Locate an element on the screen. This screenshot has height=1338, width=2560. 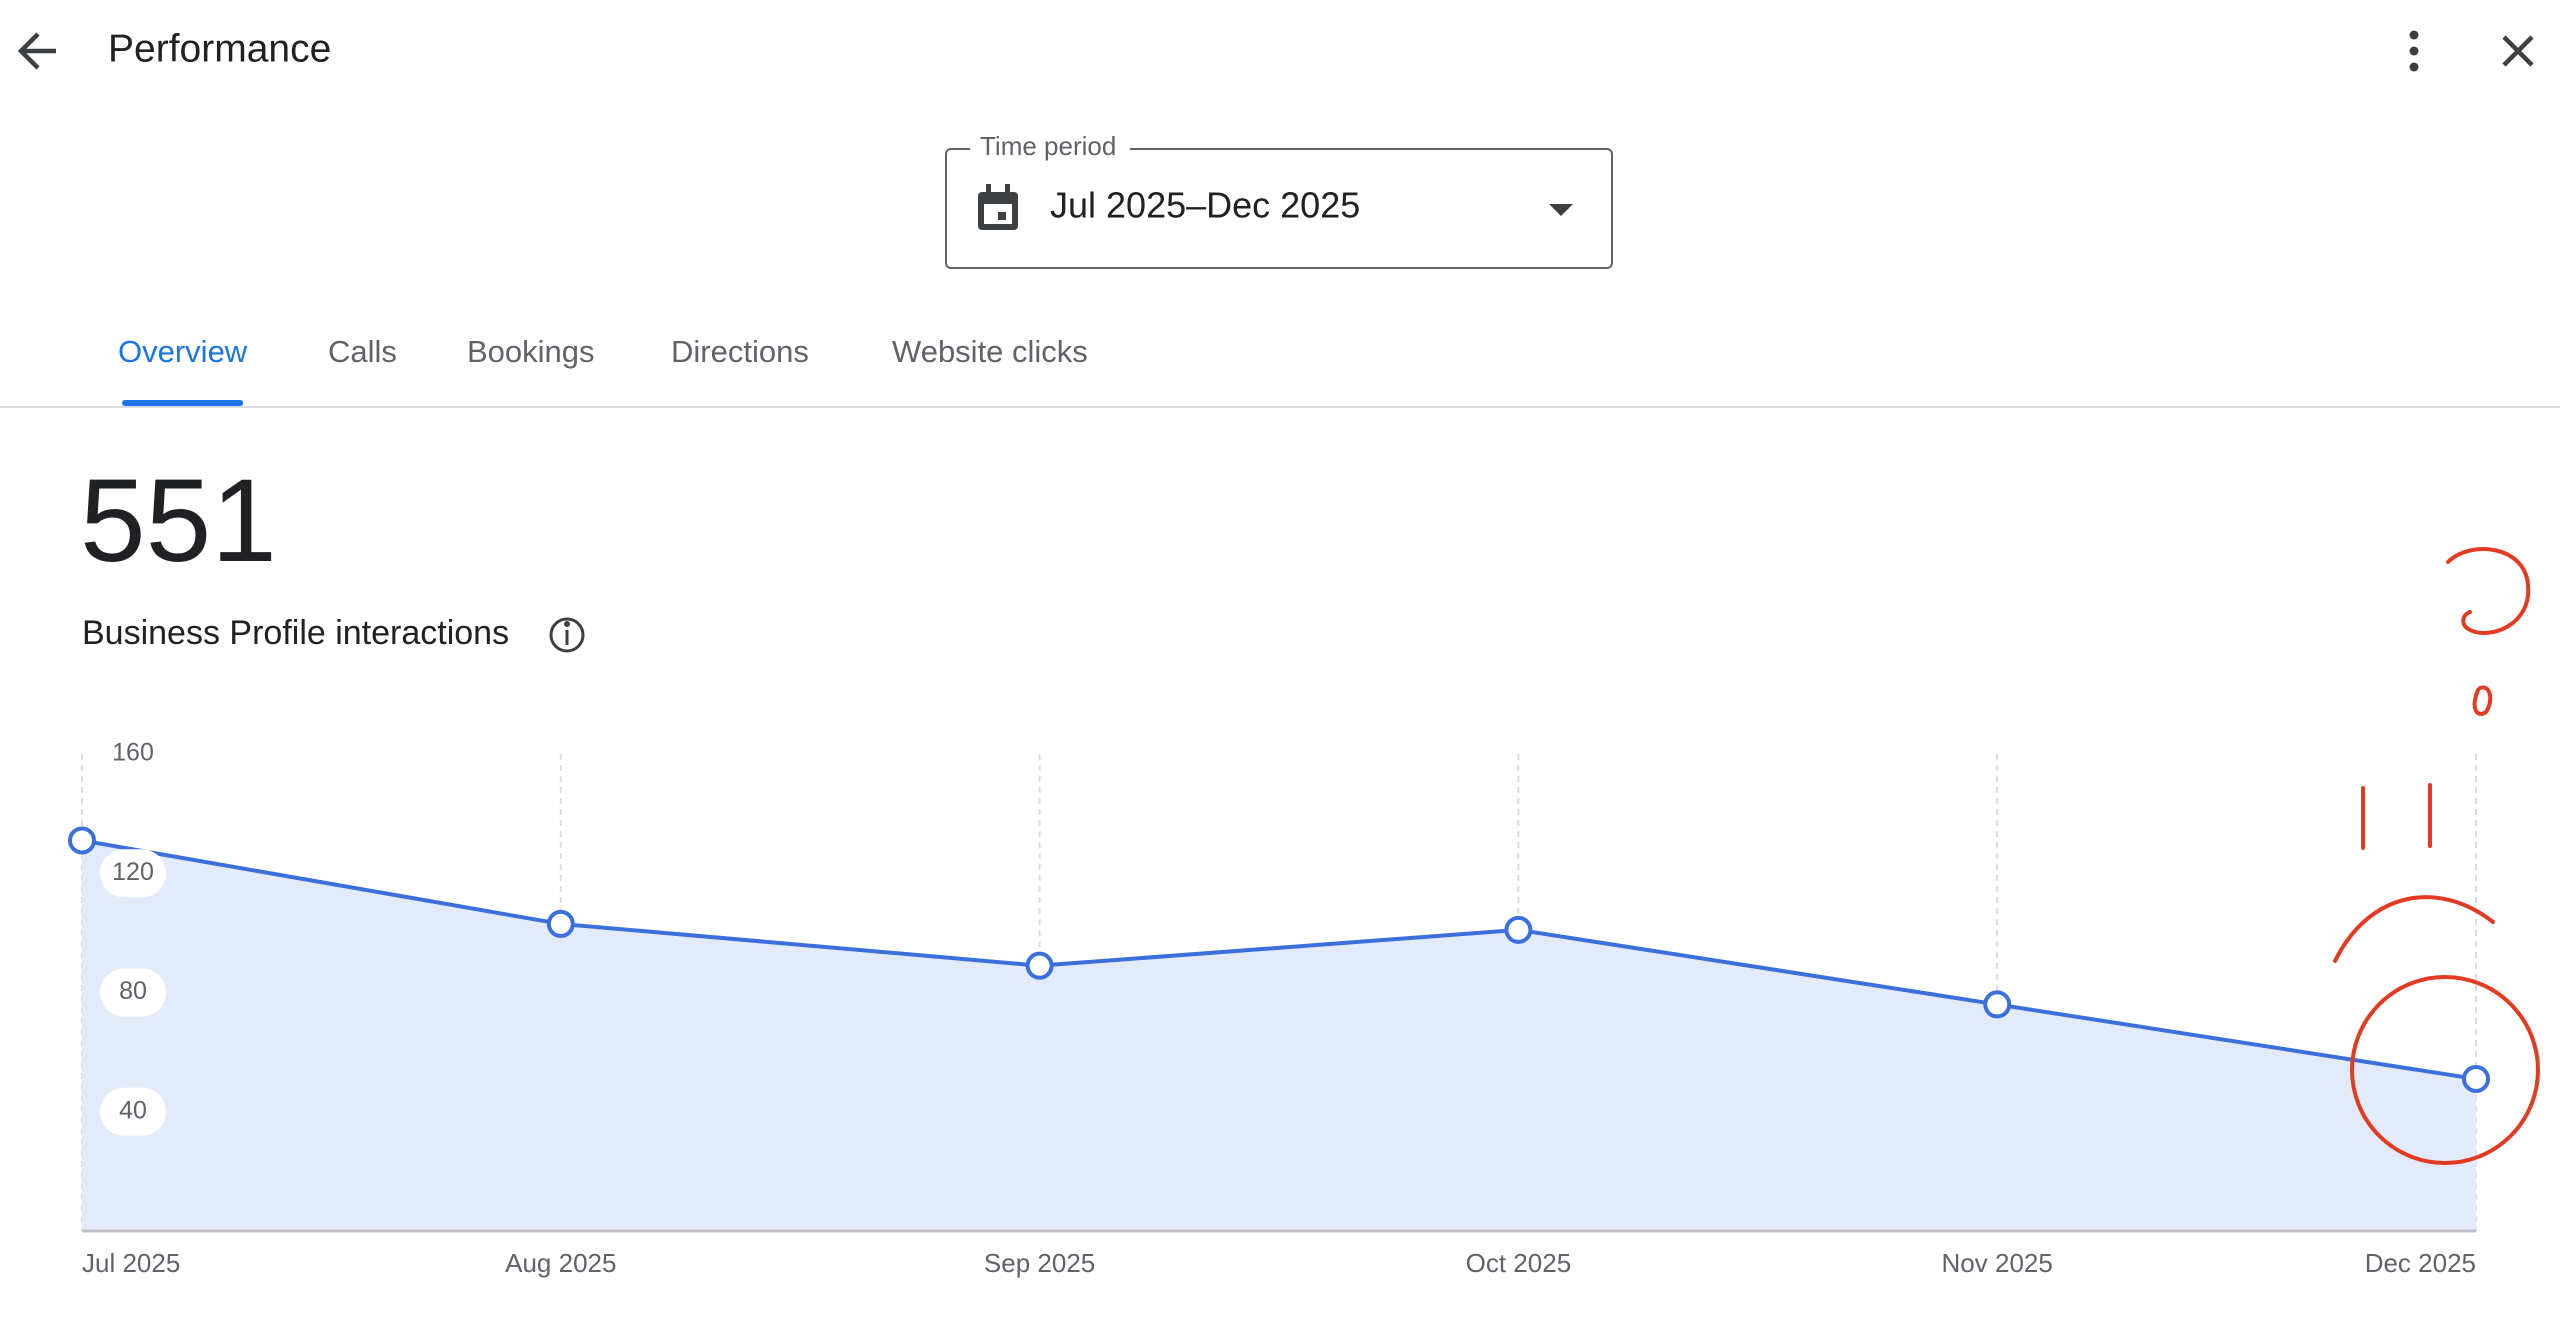
y-tick-label: 120 is located at coordinates (133, 872).